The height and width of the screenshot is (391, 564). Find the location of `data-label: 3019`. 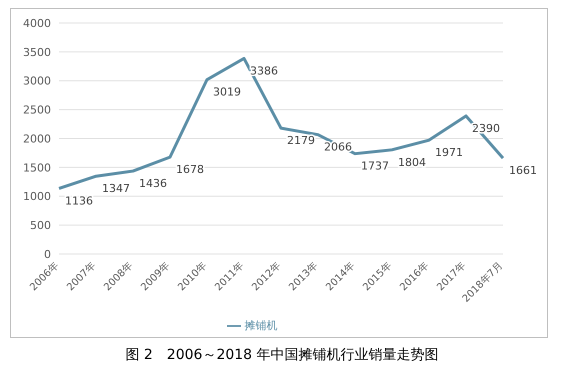

data-label: 3019 is located at coordinates (227, 92).